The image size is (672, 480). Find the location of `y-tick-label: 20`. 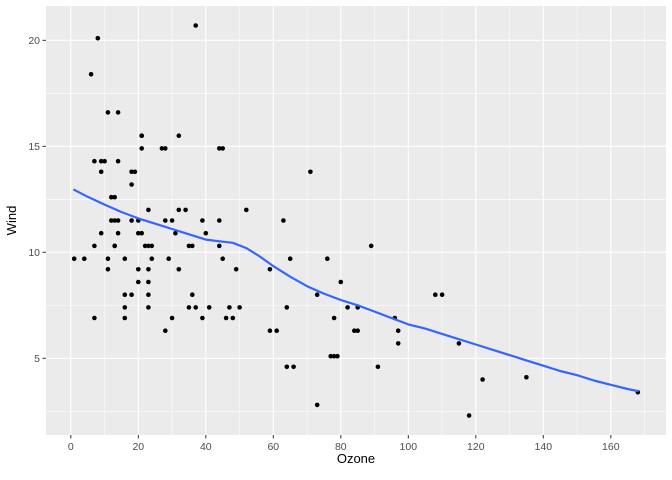

y-tick-label: 20 is located at coordinates (34, 41).